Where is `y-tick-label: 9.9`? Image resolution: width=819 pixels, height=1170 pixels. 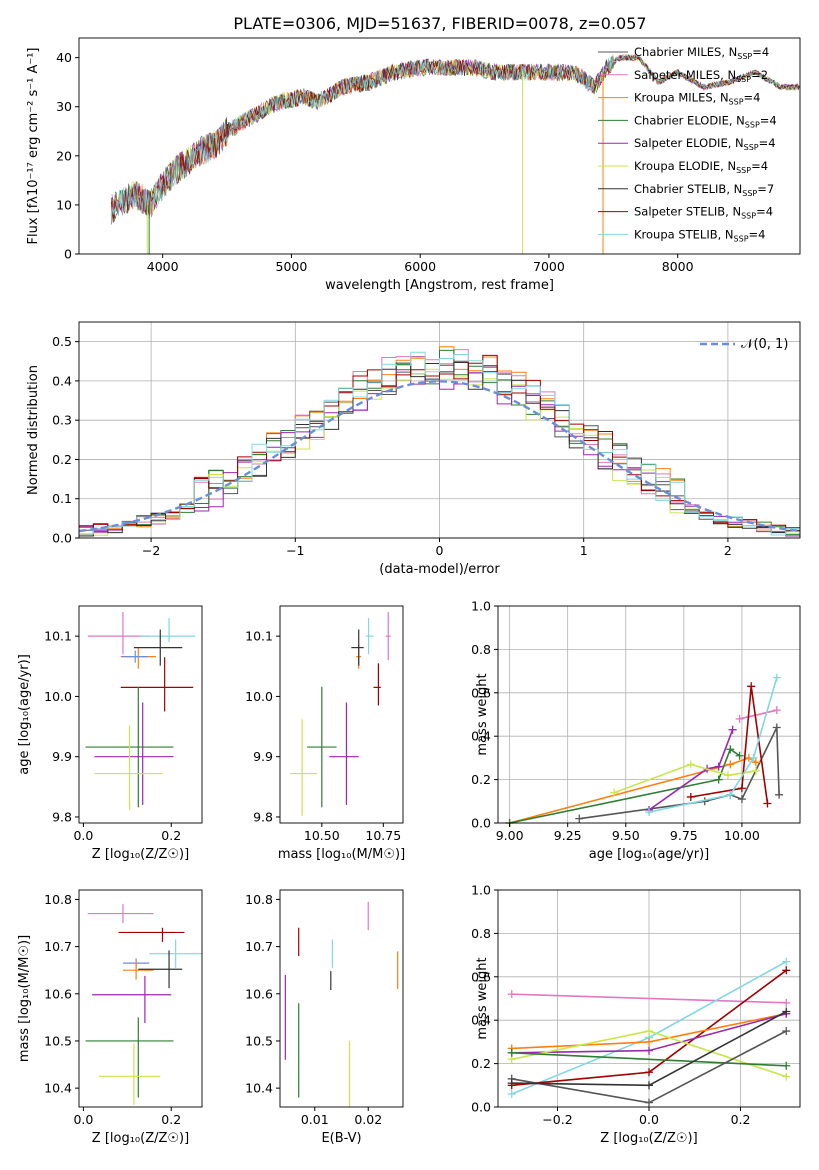
y-tick-label: 9.9 is located at coordinates (263, 756).